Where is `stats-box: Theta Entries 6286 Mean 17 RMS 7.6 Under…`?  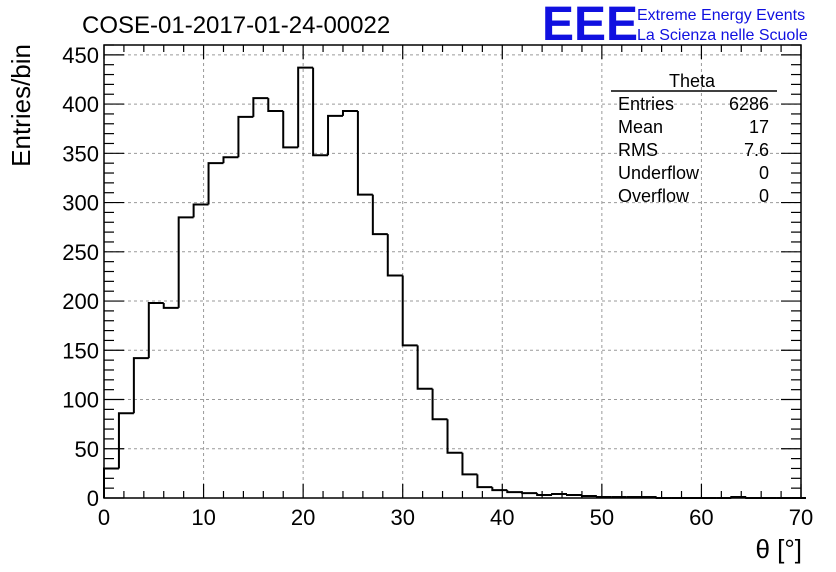 stats-box: Theta Entries 6286 Mean 17 RMS 7.6 Under… is located at coordinates (694, 138).